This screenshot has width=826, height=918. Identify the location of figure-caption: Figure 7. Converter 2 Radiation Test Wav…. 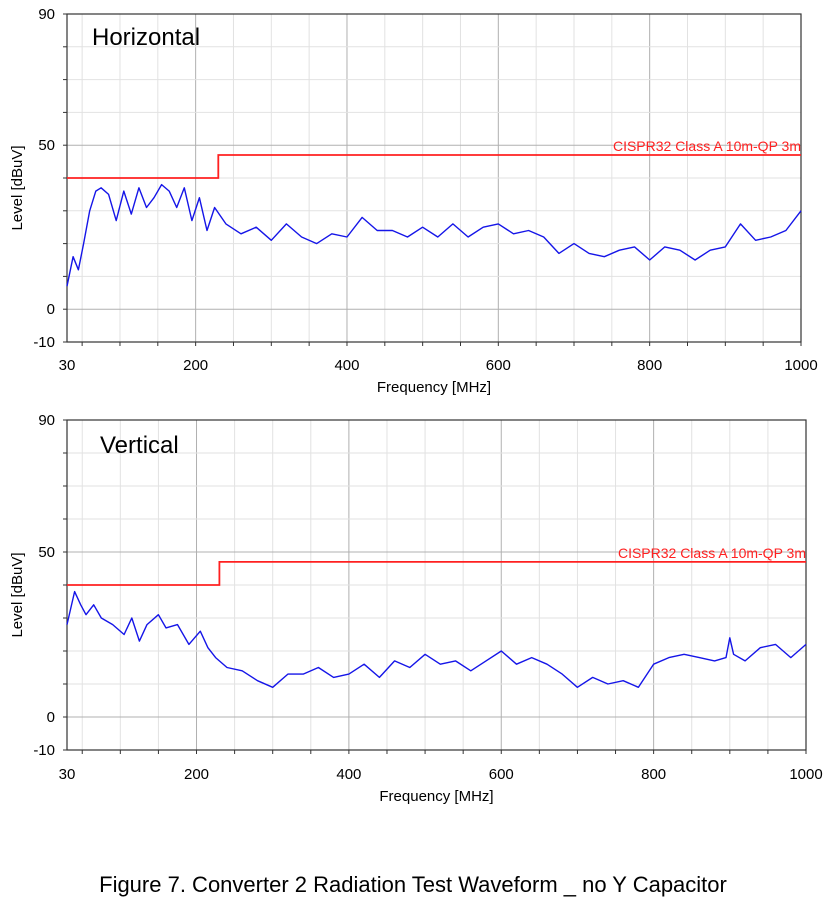
(413, 884).